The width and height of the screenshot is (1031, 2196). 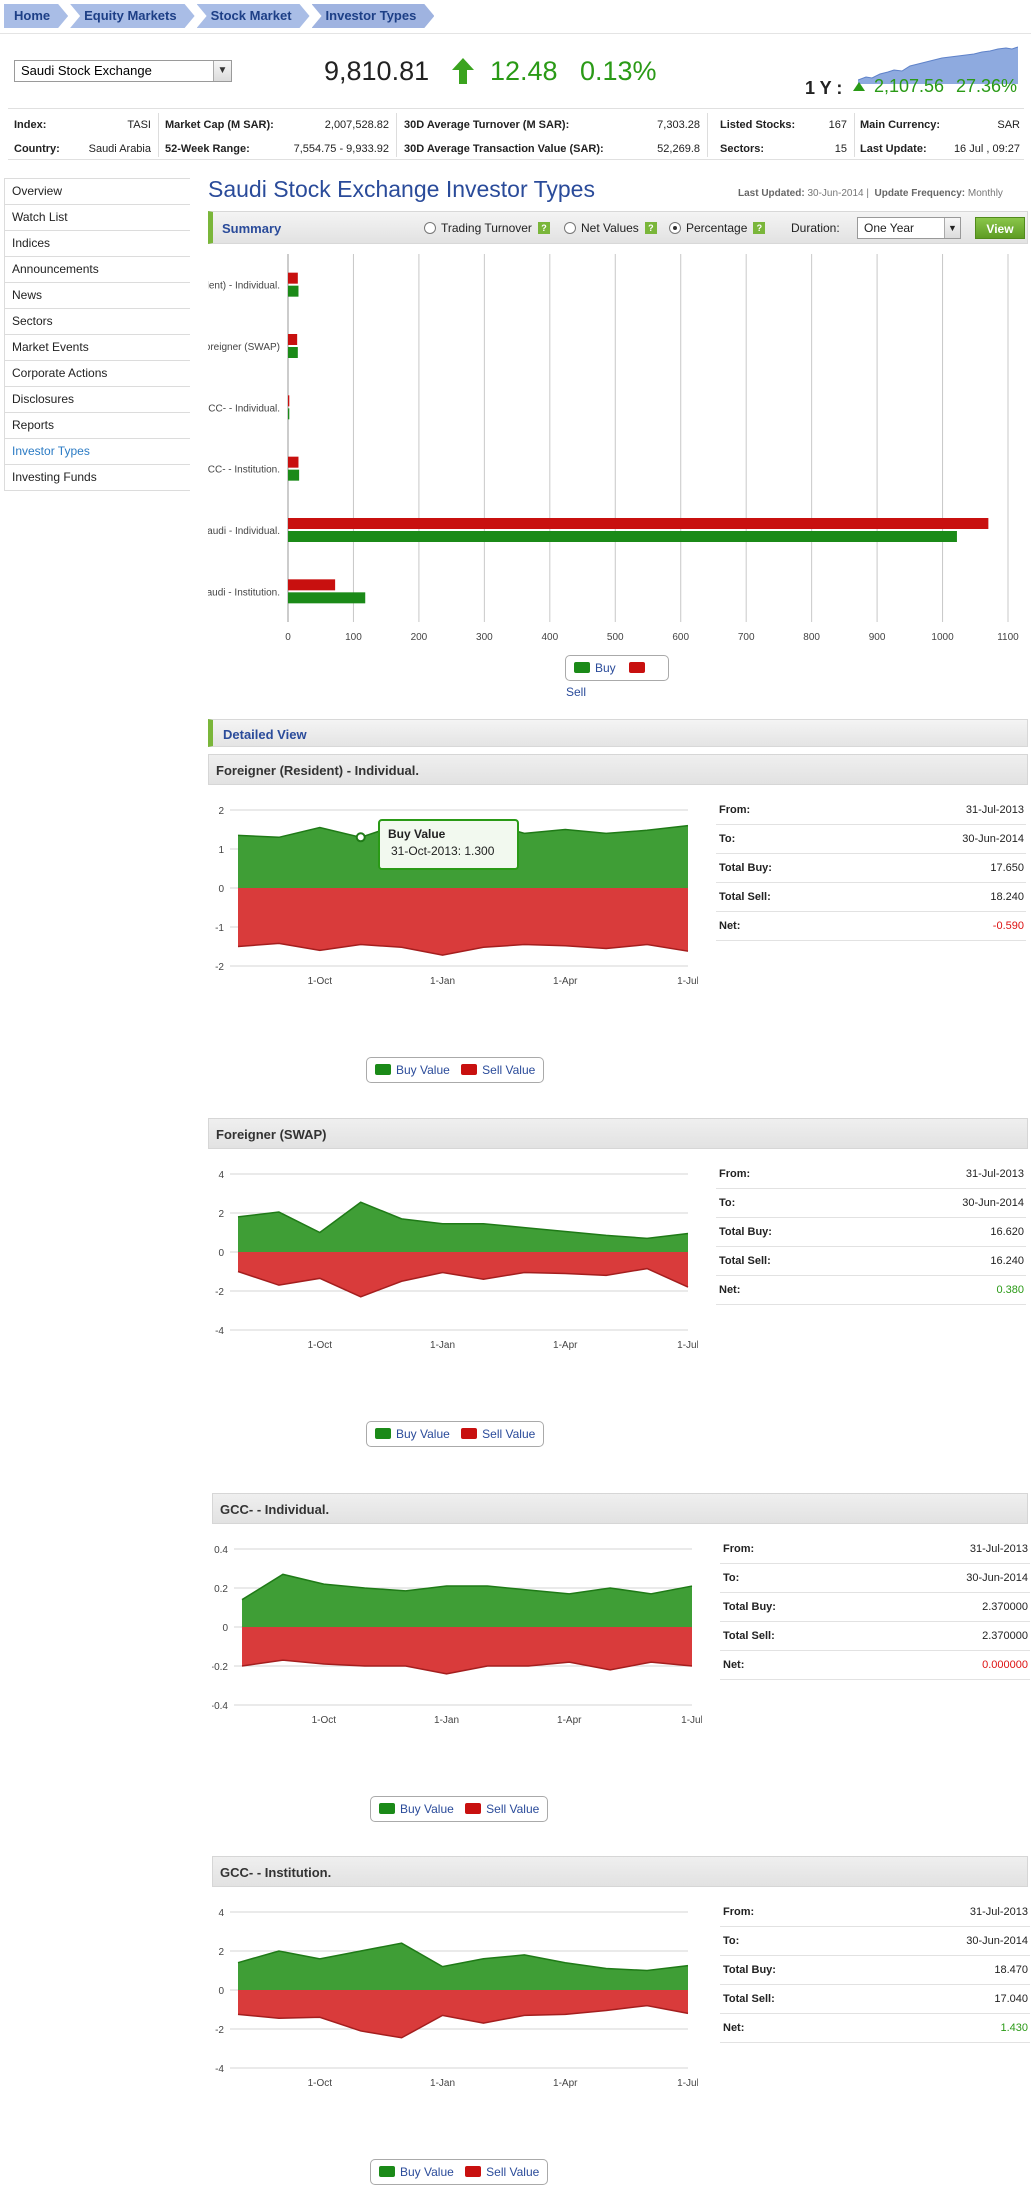 I want to click on x-tick-label: 900, so click(x=877, y=637).